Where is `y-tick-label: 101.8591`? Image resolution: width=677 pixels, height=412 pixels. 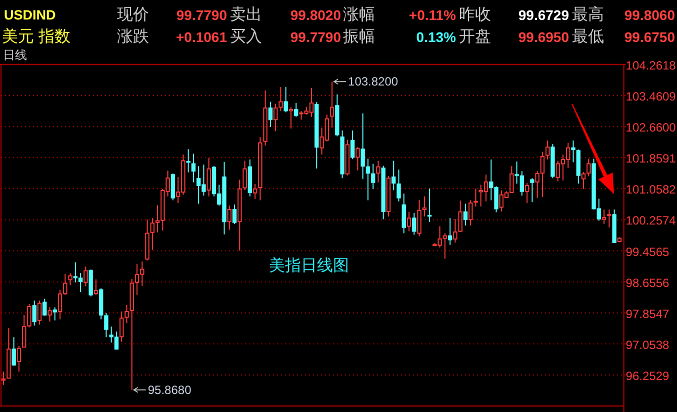
y-tick-label: 101.8591 is located at coordinates (651, 159).